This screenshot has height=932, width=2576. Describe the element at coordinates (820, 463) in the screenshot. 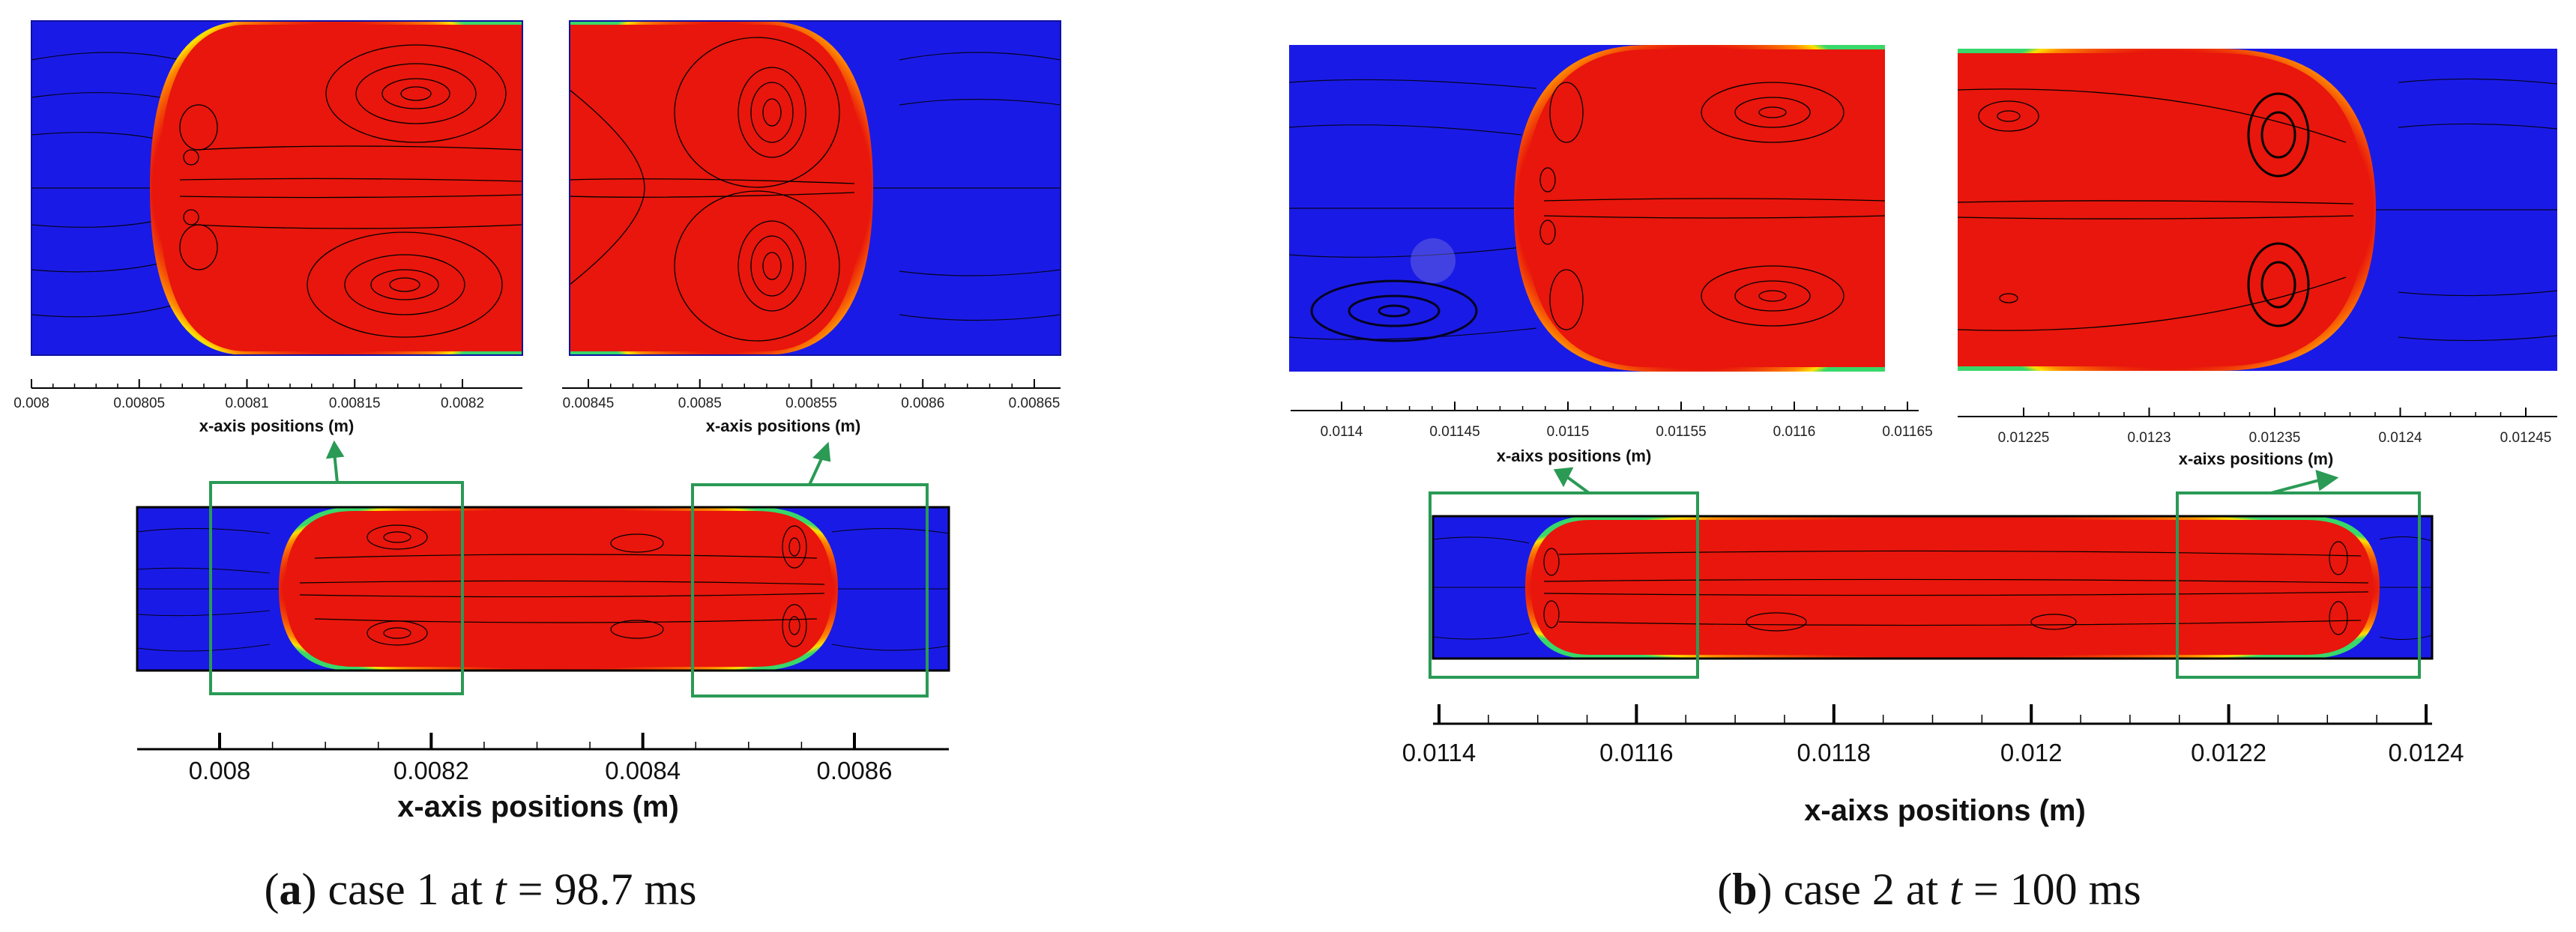

I see `zoom-arrow-right` at that location.